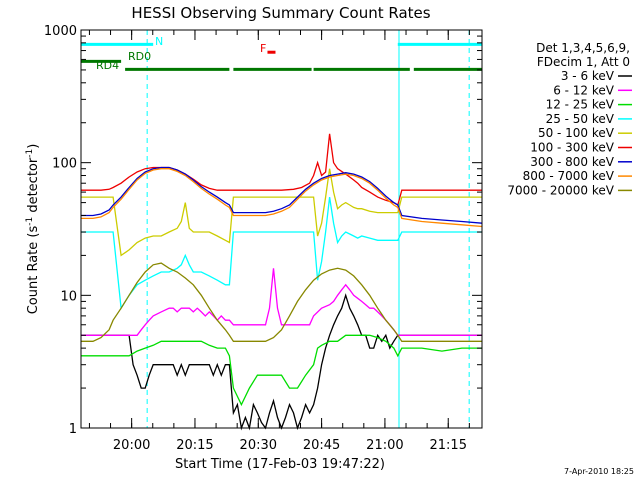 Image resolution: width=640 pixels, height=480 pixels. I want to click on x-tick-label-5: 21:15, so click(448, 445).